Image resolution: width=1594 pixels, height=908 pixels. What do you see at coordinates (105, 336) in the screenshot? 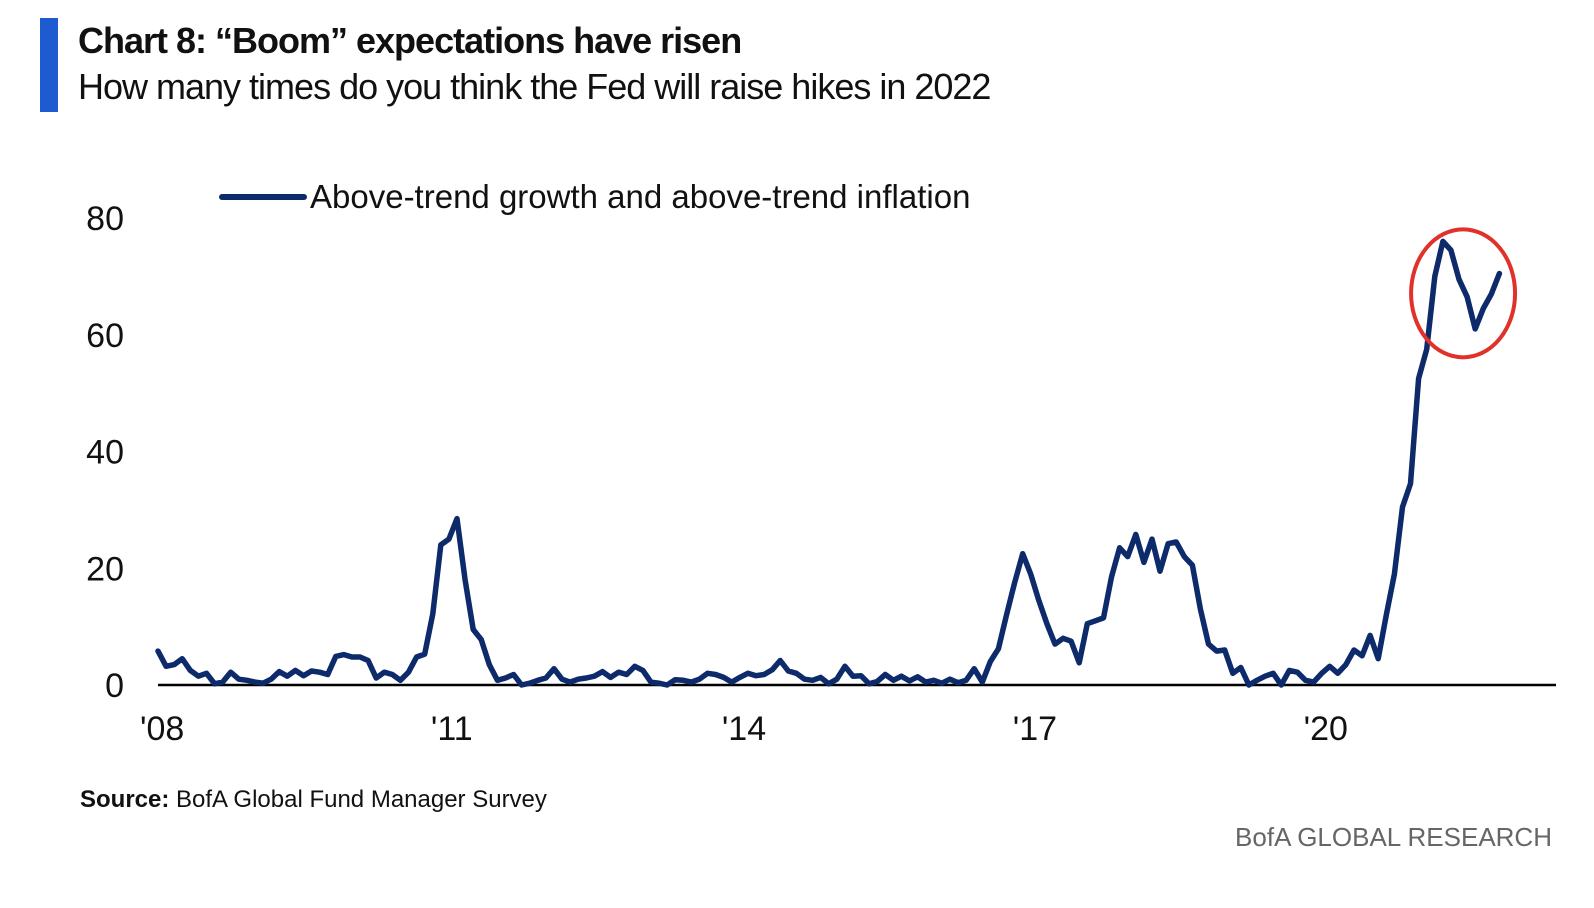
I see `y-tick-label: 60` at bounding box center [105, 336].